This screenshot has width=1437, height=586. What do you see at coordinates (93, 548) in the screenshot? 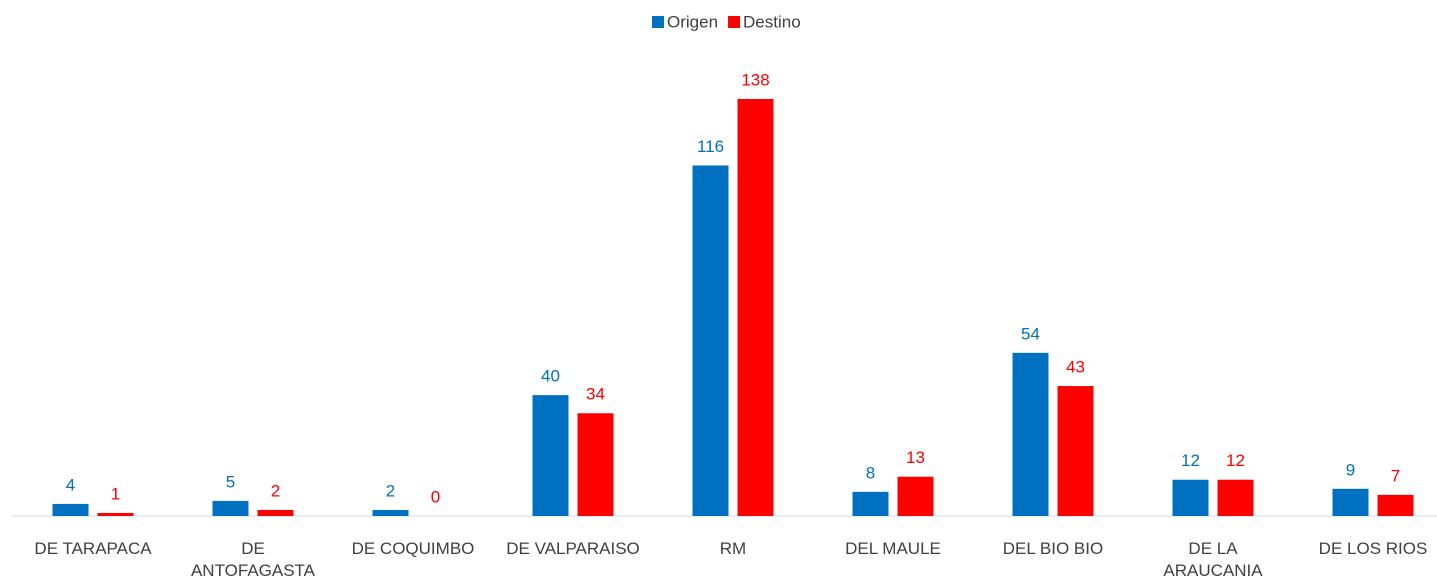
I see `x-tick-label: DE TARAPACA` at bounding box center [93, 548].